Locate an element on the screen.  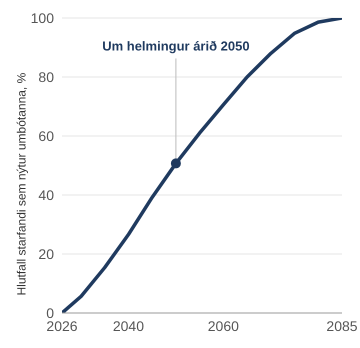
annotation: Um helmingur árið 2050 is located at coordinates (176, 46).